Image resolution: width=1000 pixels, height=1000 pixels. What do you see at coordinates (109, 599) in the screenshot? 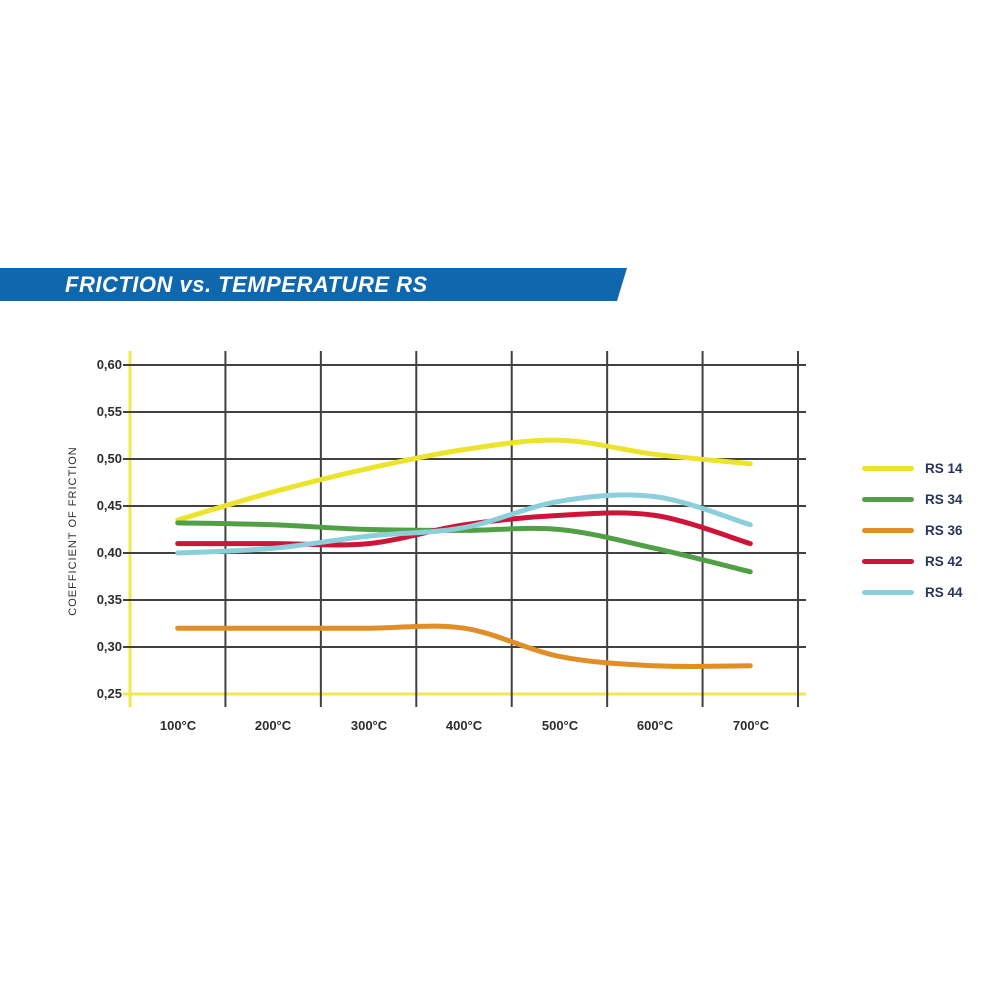
I see `y-tick-035: 0,35` at bounding box center [109, 599].